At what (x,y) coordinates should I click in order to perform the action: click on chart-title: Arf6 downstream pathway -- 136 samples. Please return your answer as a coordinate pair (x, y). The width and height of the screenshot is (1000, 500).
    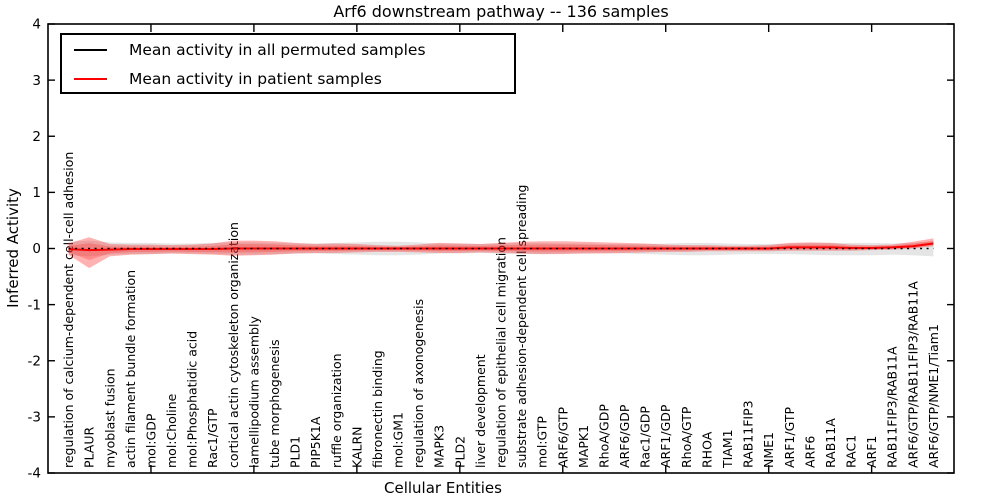
    Looking at the image, I should click on (501, 11).